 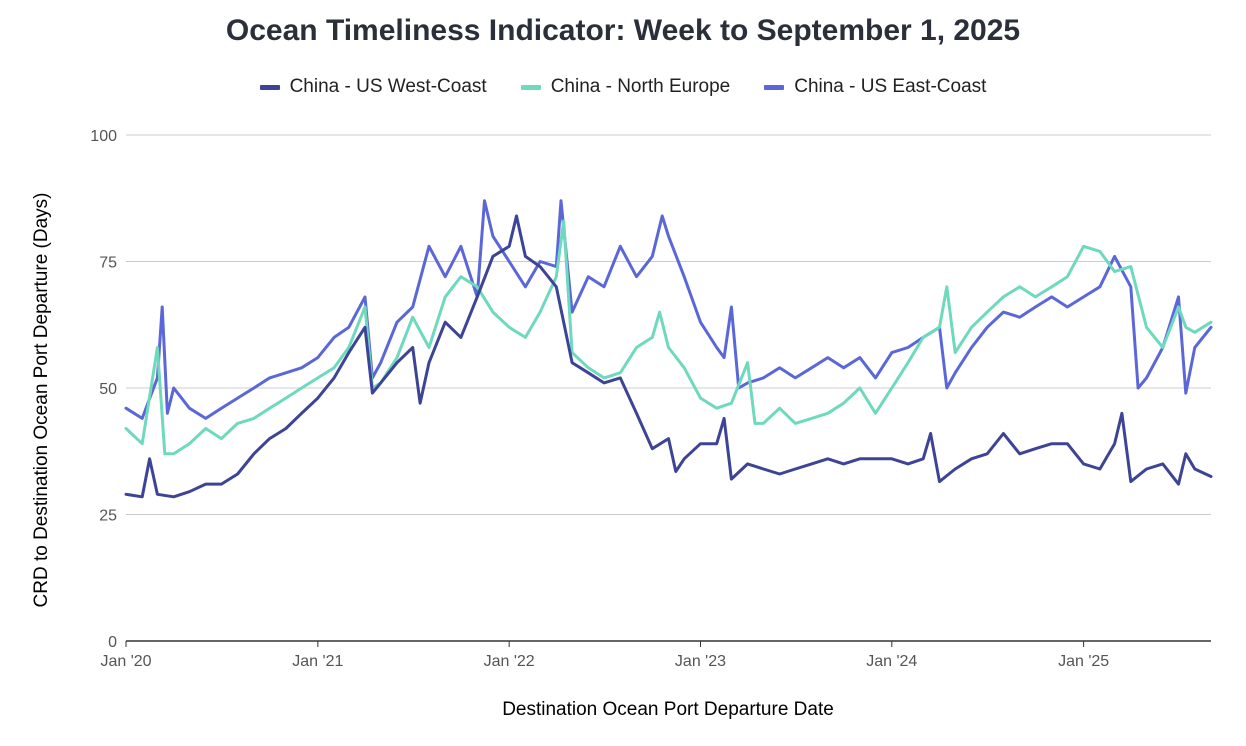 What do you see at coordinates (125, 661) in the screenshot?
I see `x-tick-label-0: Jan '20` at bounding box center [125, 661].